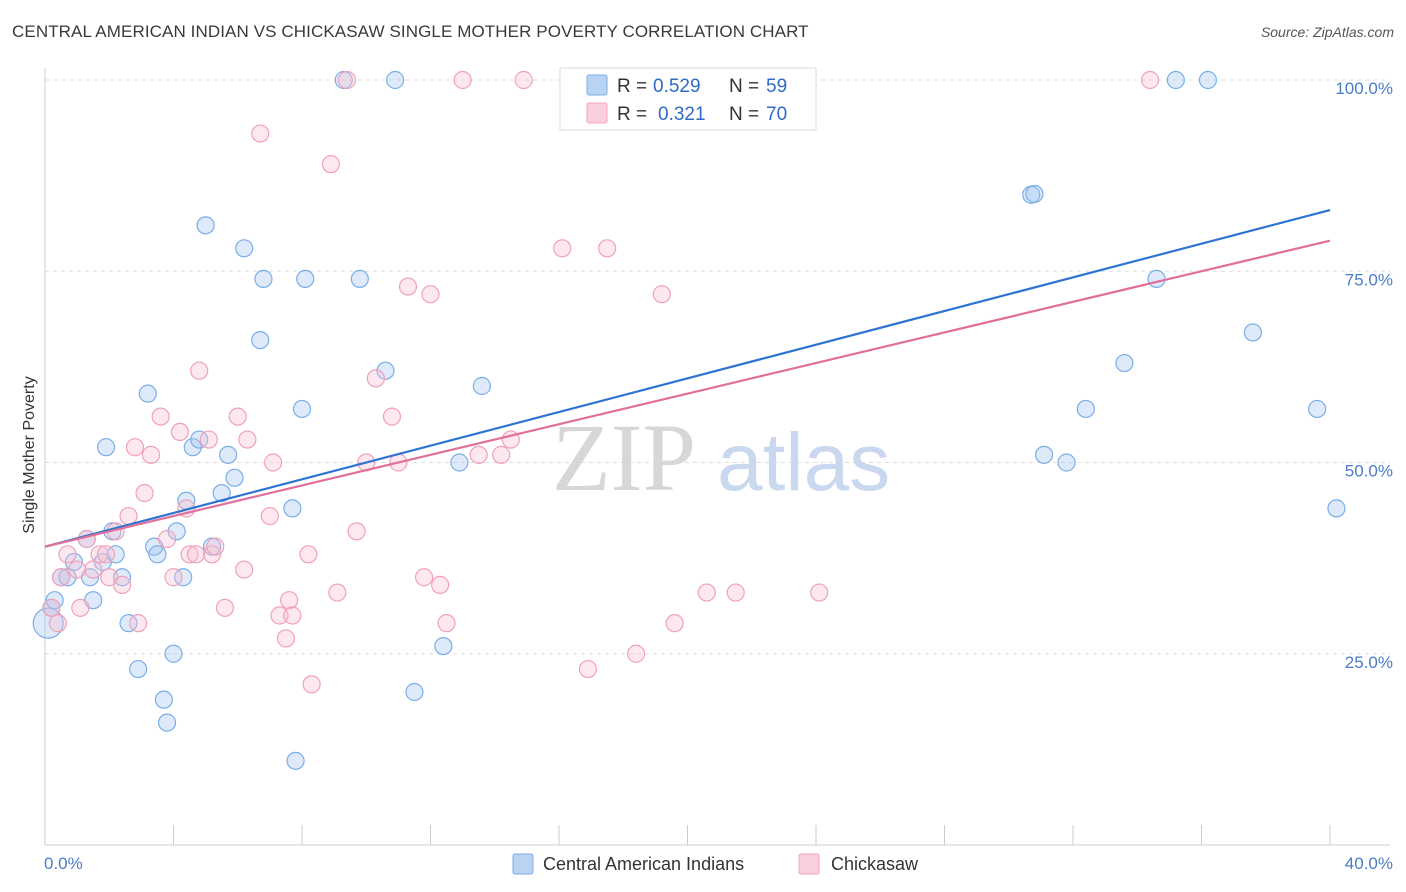 The width and height of the screenshot is (1406, 892). I want to click on x-tick-label-1: 40.0%, so click(1369, 863).